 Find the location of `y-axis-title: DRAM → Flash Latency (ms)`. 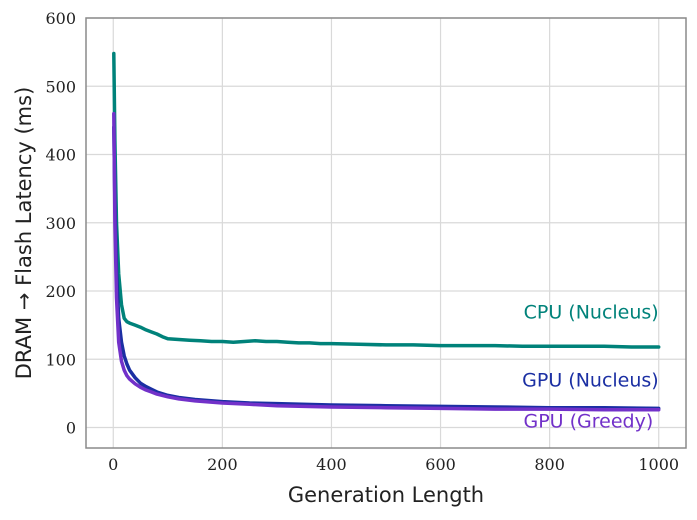

y-axis-title: DRAM → Flash Latency (ms) is located at coordinates (24, 233).